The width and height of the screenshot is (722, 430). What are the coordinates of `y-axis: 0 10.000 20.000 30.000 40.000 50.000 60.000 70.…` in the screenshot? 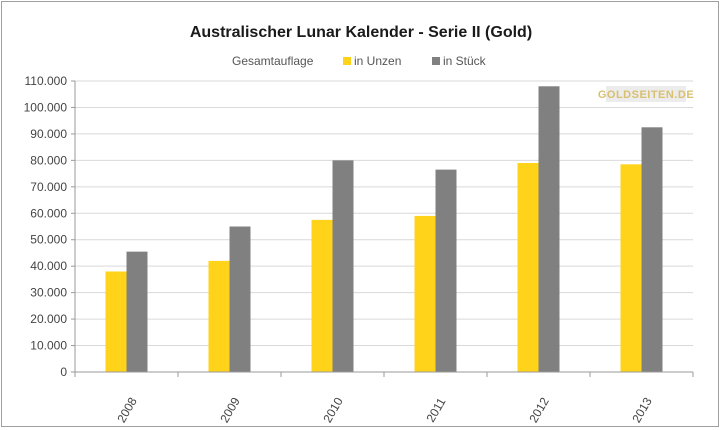 It's located at (50, 226).